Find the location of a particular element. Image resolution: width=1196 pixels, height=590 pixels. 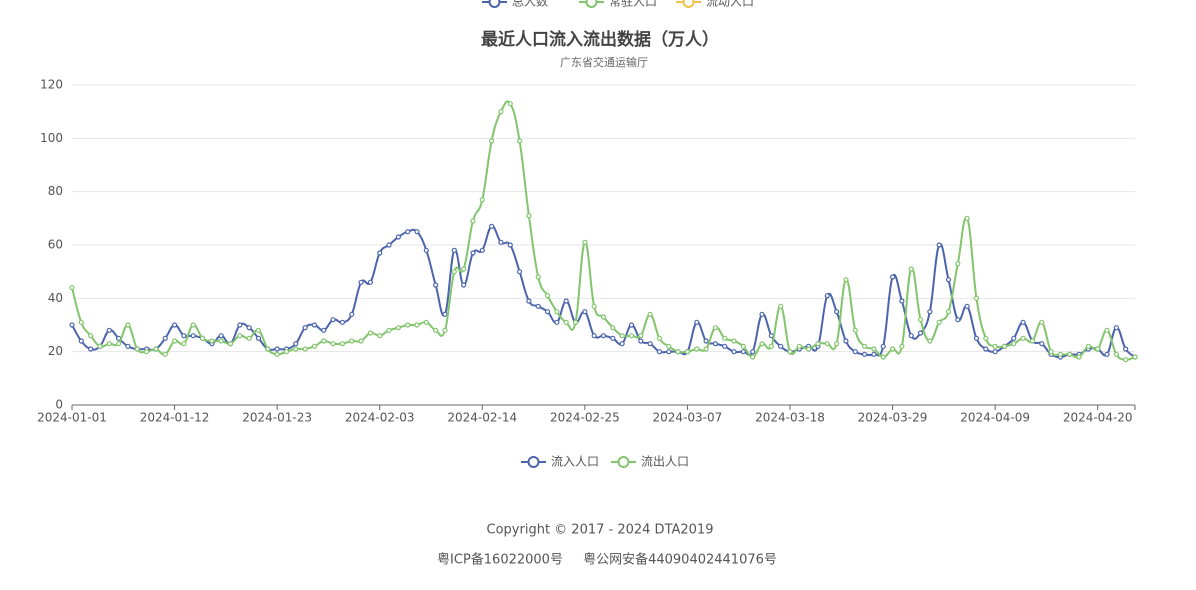

chart-title: 最近人口流入流出数据（万人） is located at coordinates (600, 39).